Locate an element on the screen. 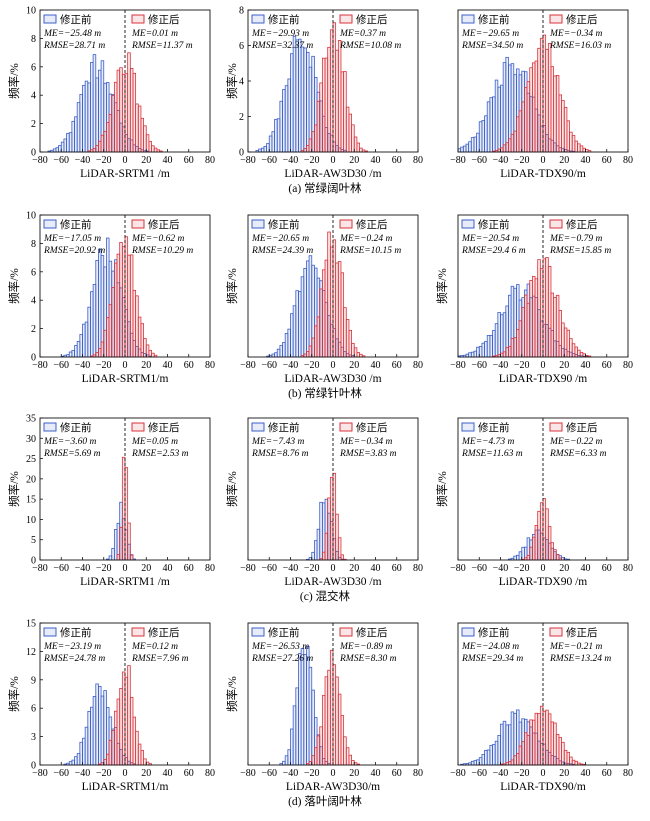 The image size is (650, 821). rmse-value: RMSE=5.69 m is located at coordinates (72, 454).